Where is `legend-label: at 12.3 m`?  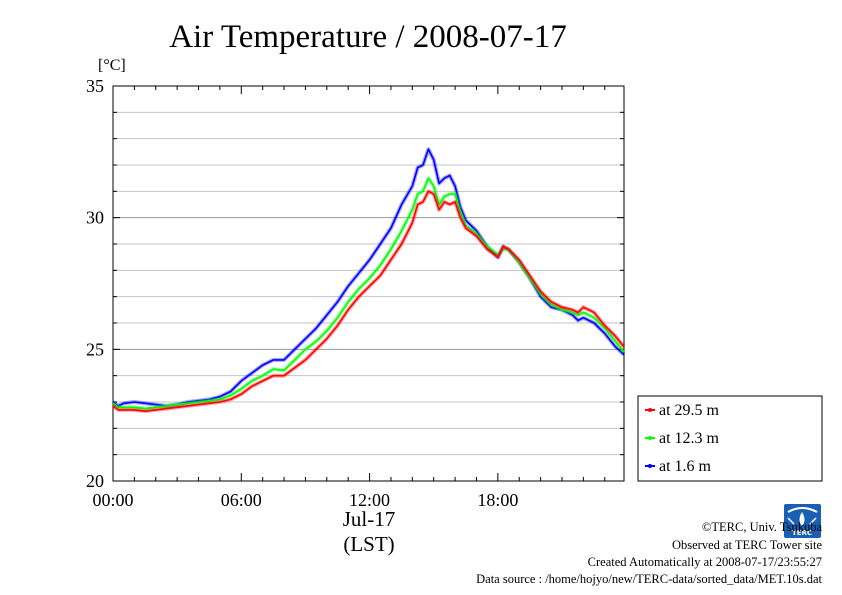
legend-label: at 12.3 m is located at coordinates (689, 438).